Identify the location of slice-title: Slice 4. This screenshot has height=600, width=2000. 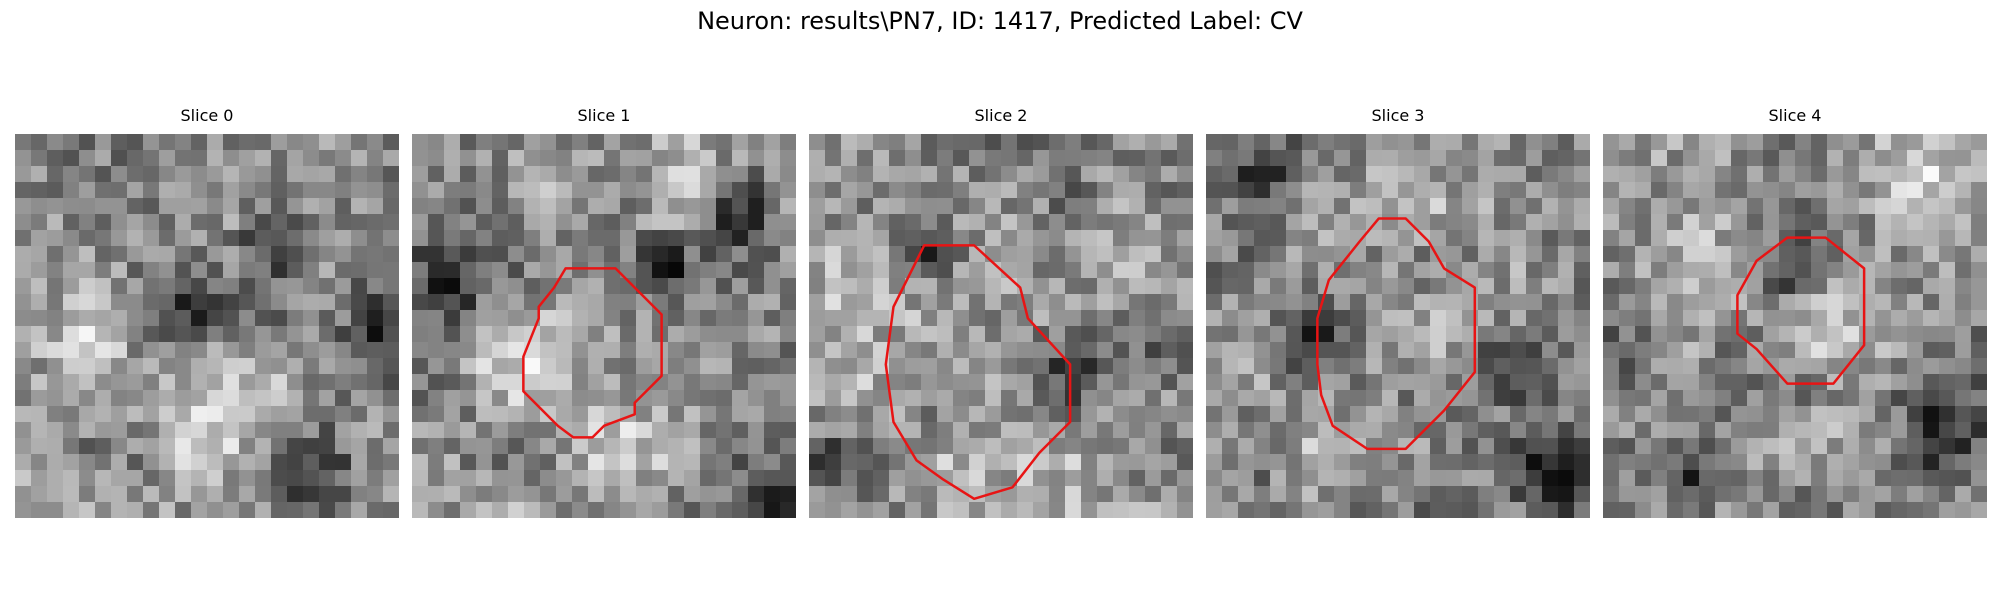
(1795, 115).